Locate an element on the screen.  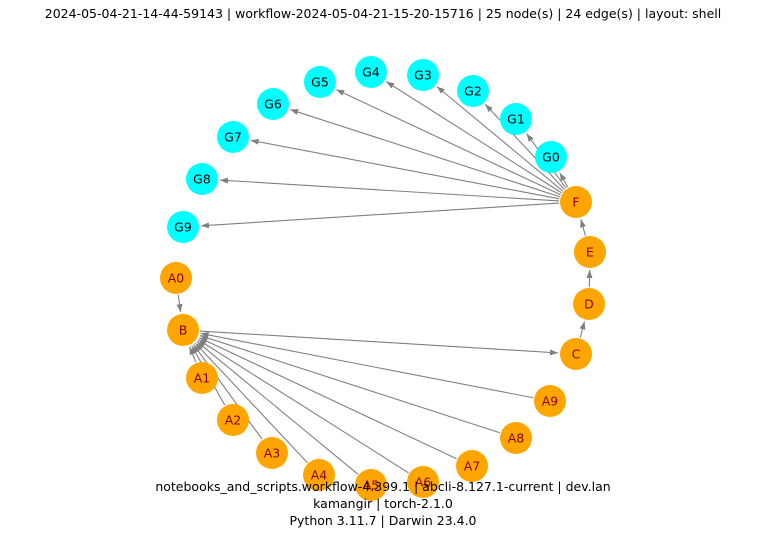
node-G0: G0 is located at coordinates (551, 157).